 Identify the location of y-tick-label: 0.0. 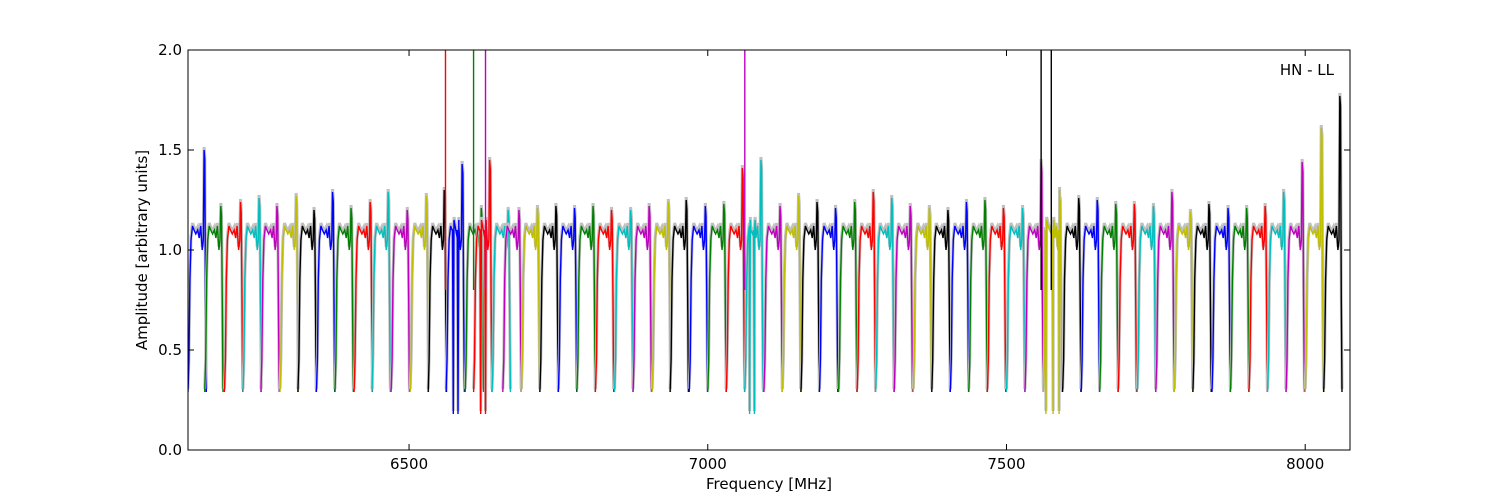
(170, 450).